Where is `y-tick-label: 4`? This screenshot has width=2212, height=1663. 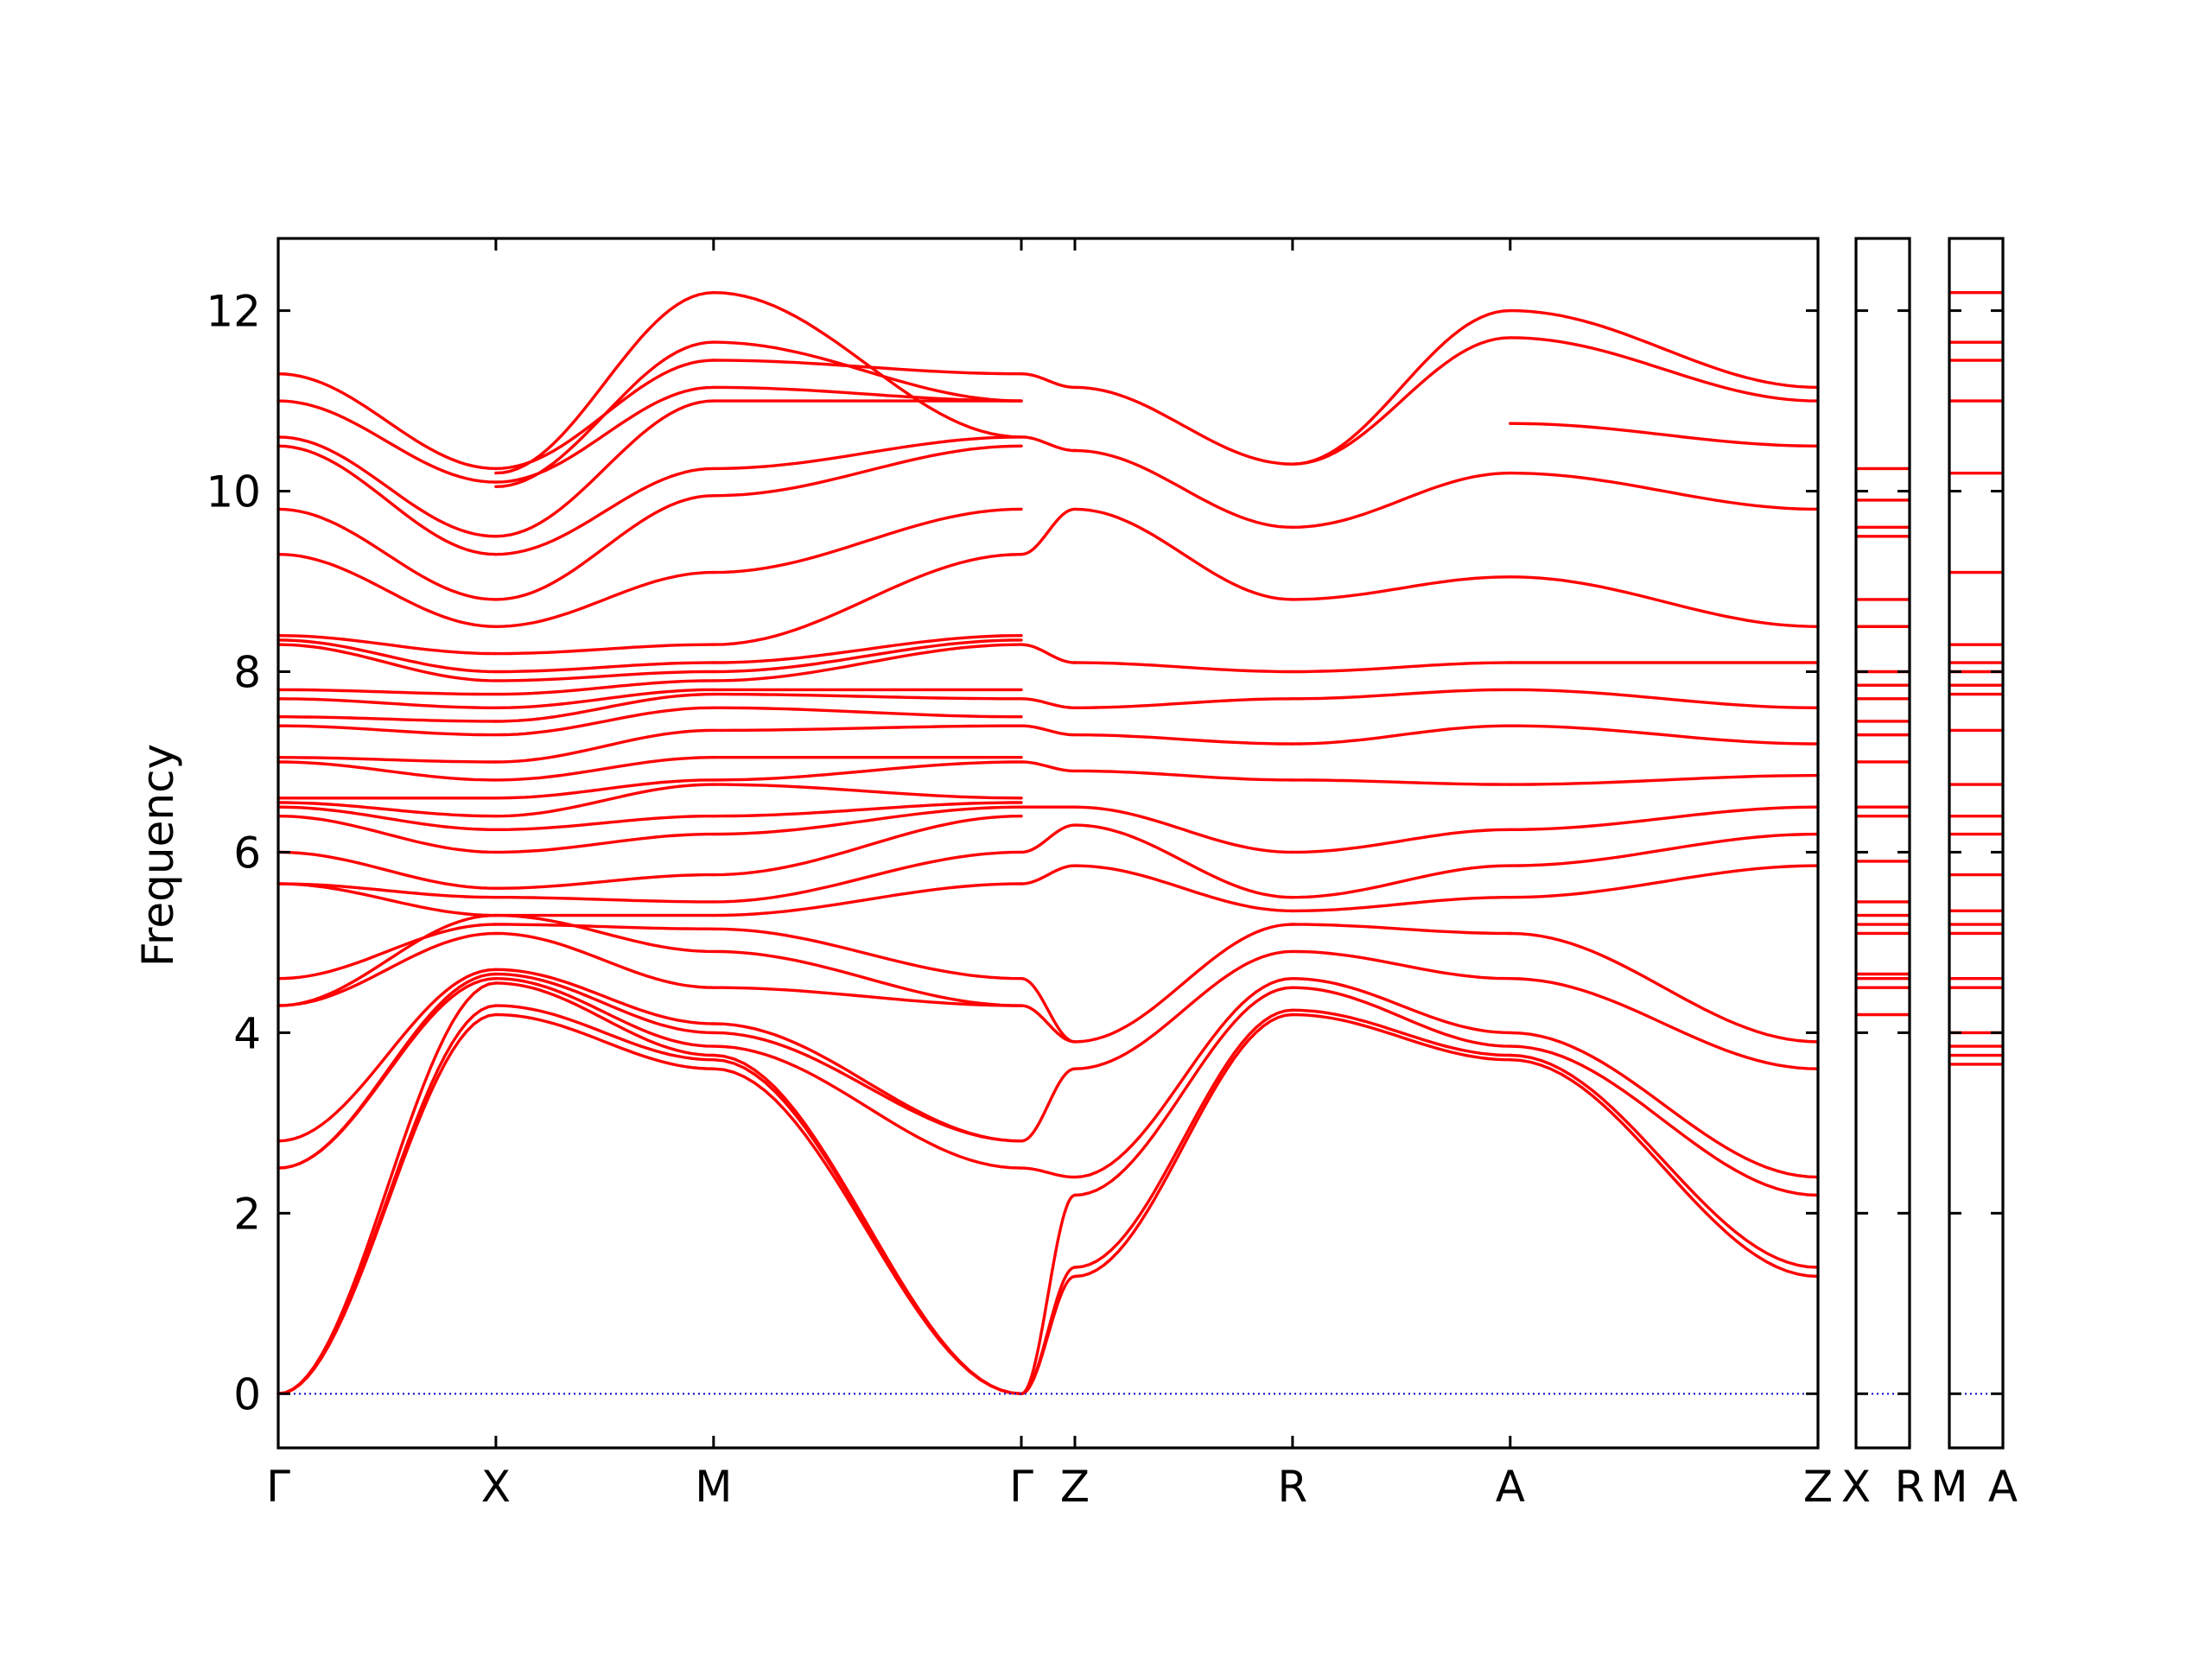 y-tick-label: 4 is located at coordinates (247, 1033).